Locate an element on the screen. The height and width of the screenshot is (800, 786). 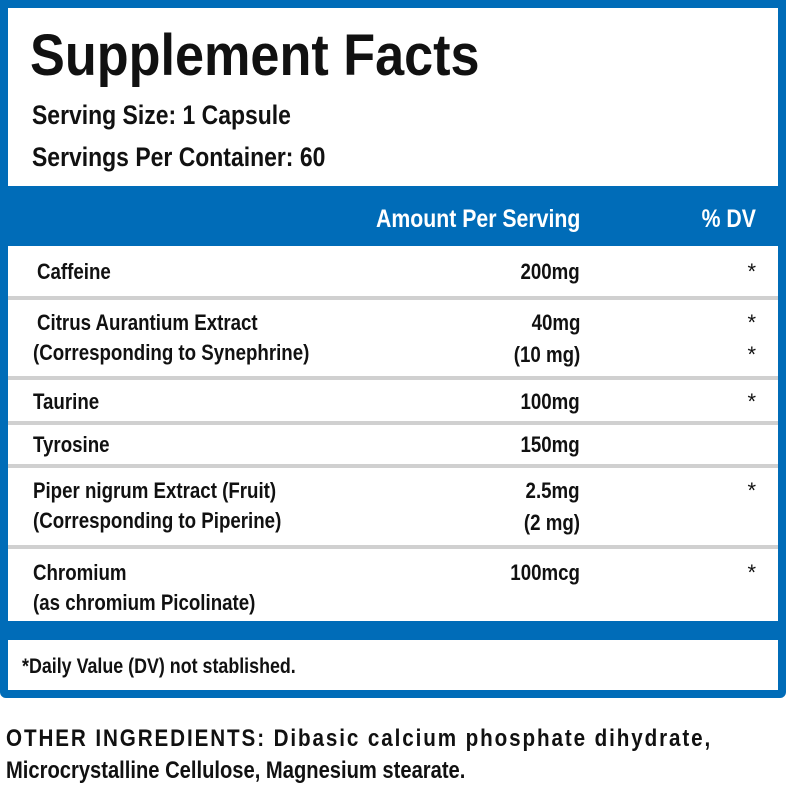
ingredient-sub-dv: * is located at coordinates (751, 354).